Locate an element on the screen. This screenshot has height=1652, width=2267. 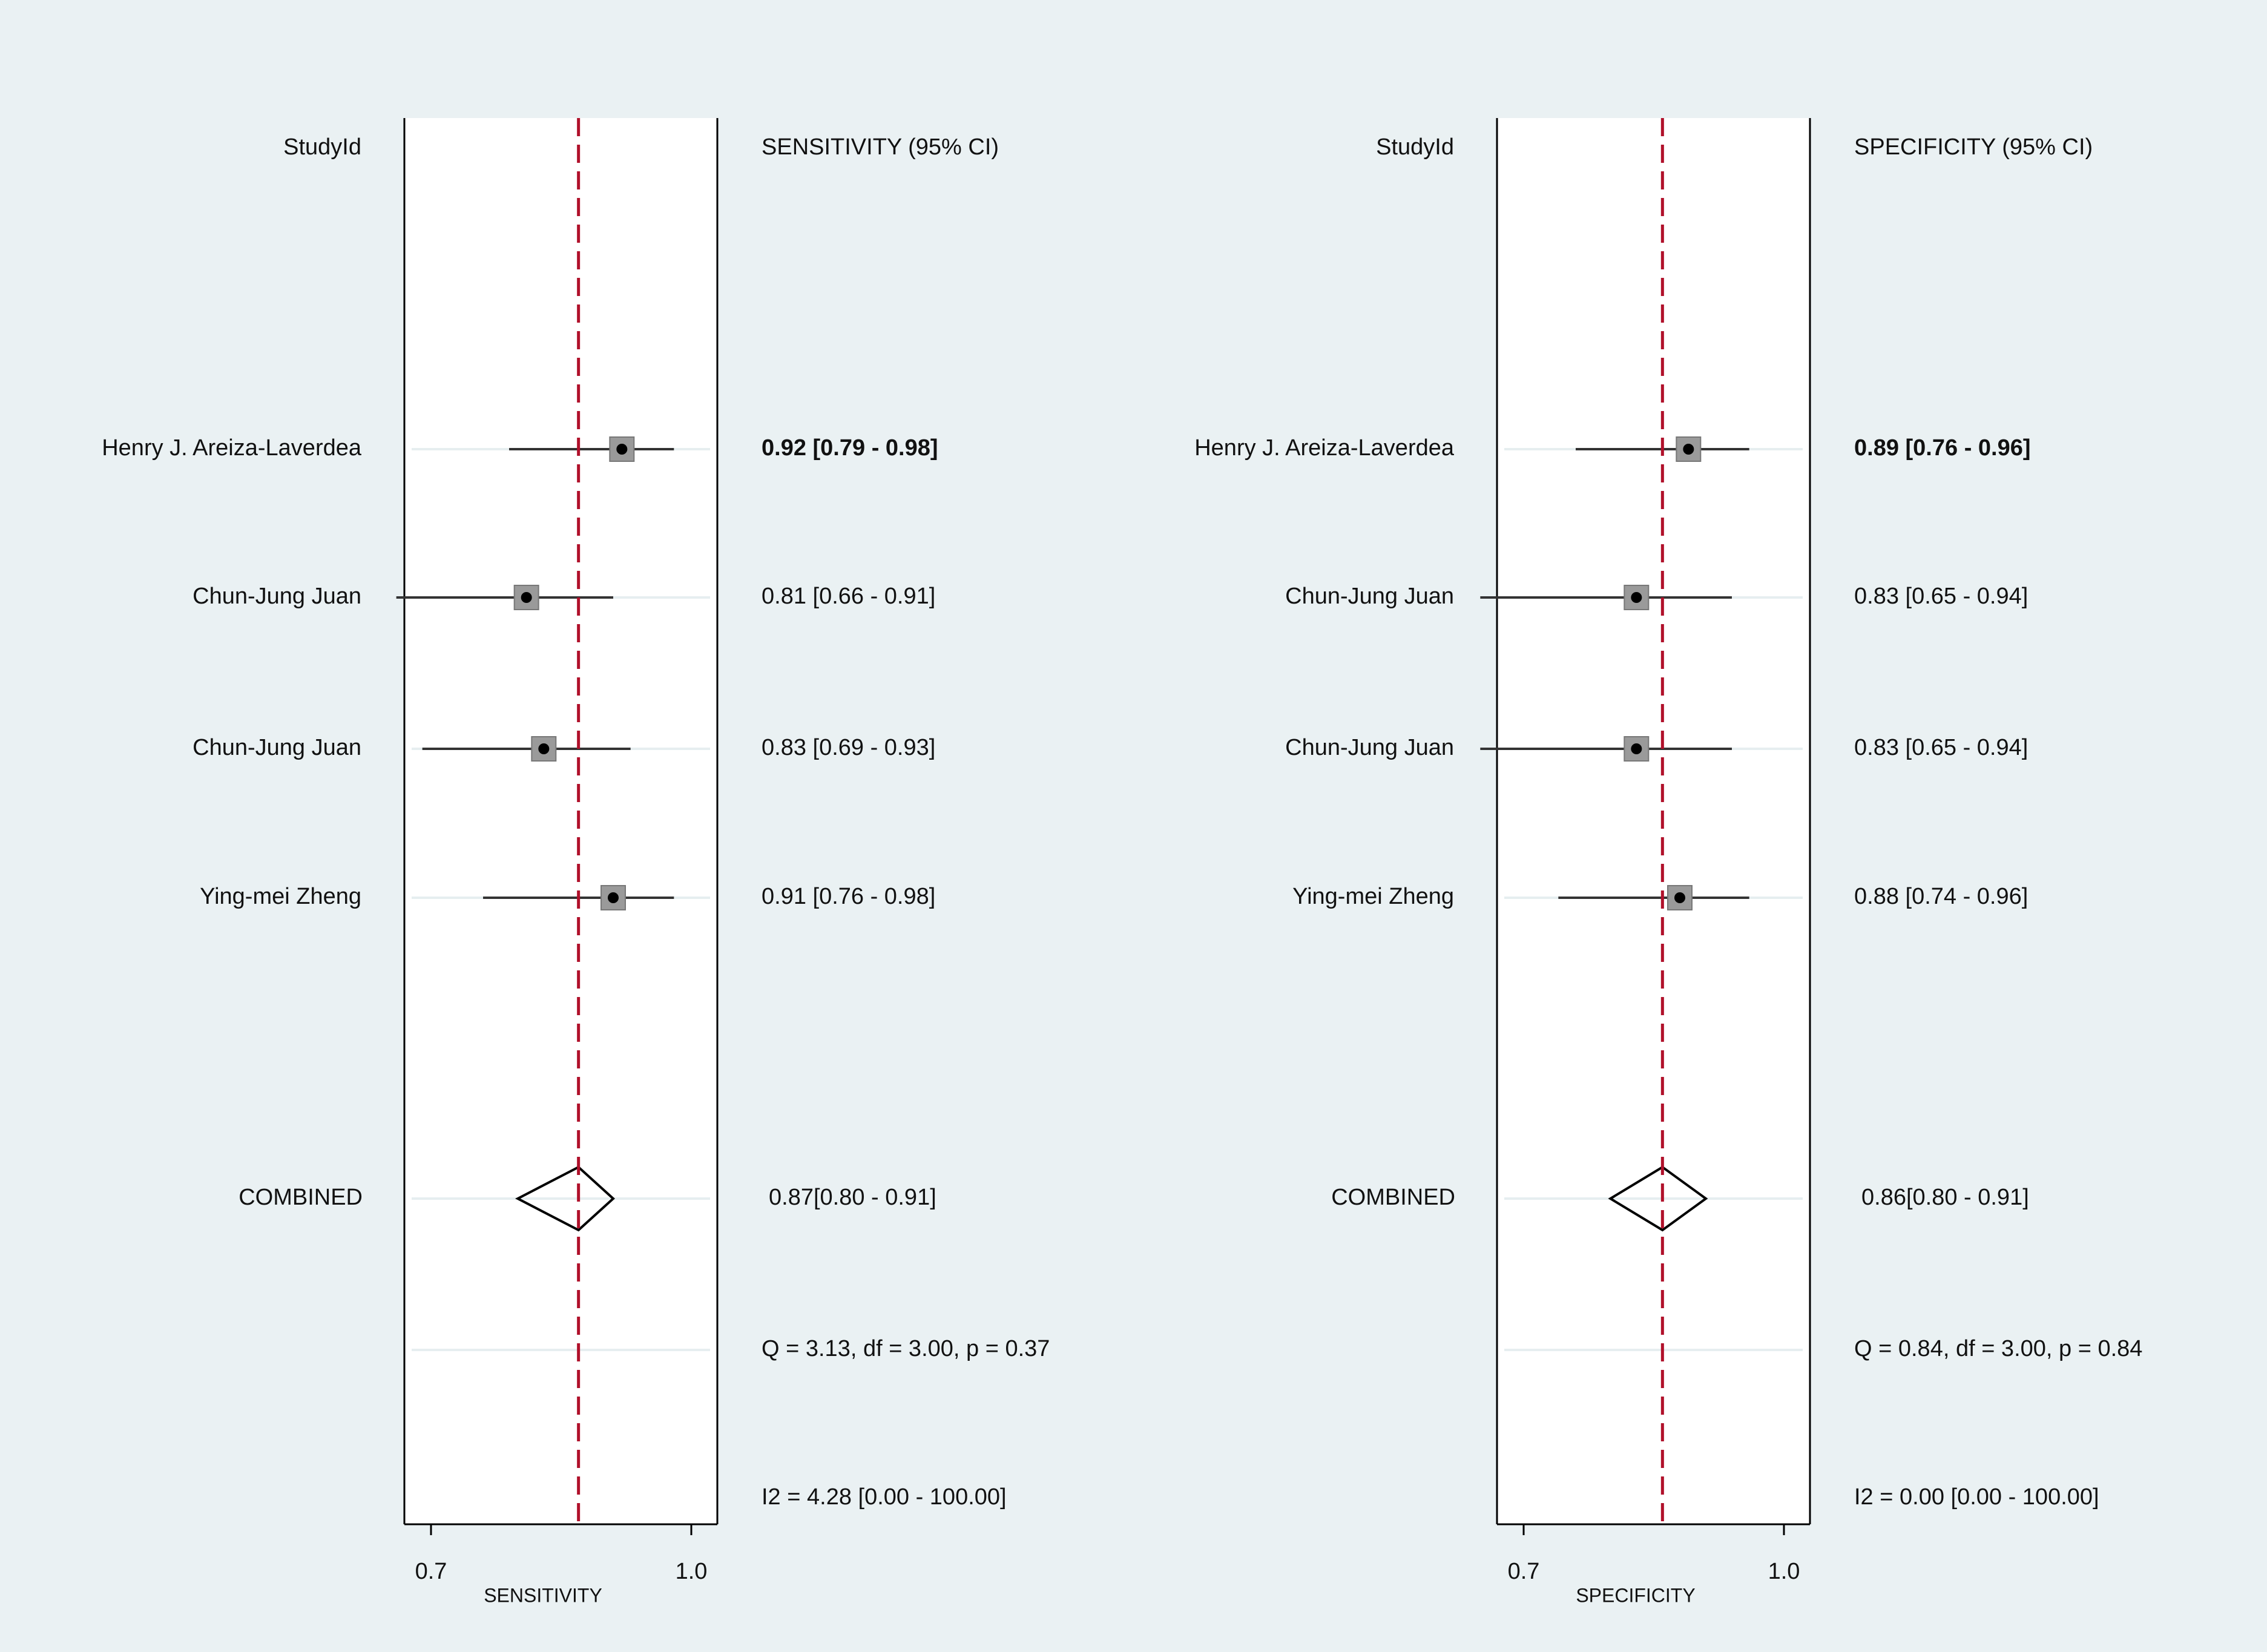
heterogeneity-i2: I2 = 4.28 [0.00 - 100.00] is located at coordinates (884, 1497).